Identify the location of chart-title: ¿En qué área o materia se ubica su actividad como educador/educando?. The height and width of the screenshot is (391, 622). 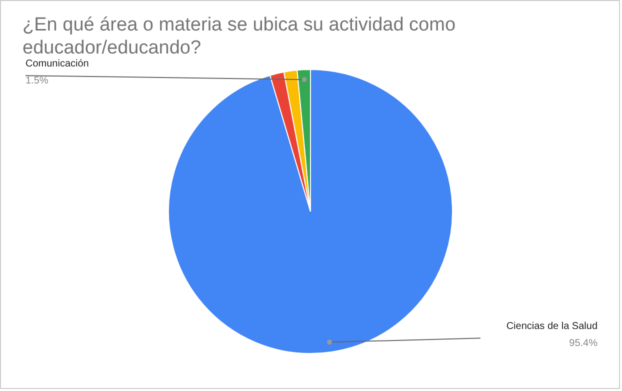
(239, 36).